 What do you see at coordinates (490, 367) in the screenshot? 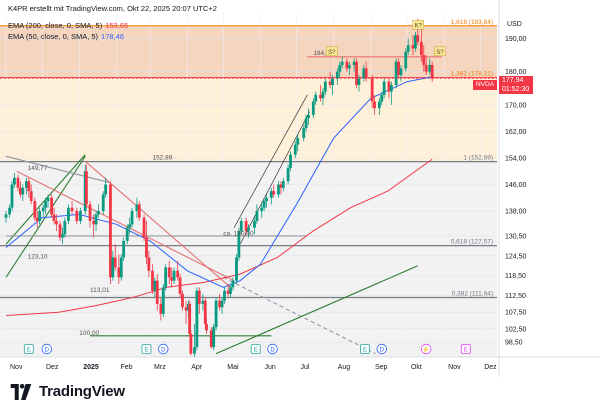
I see `x-tick-label: Dez` at bounding box center [490, 367].